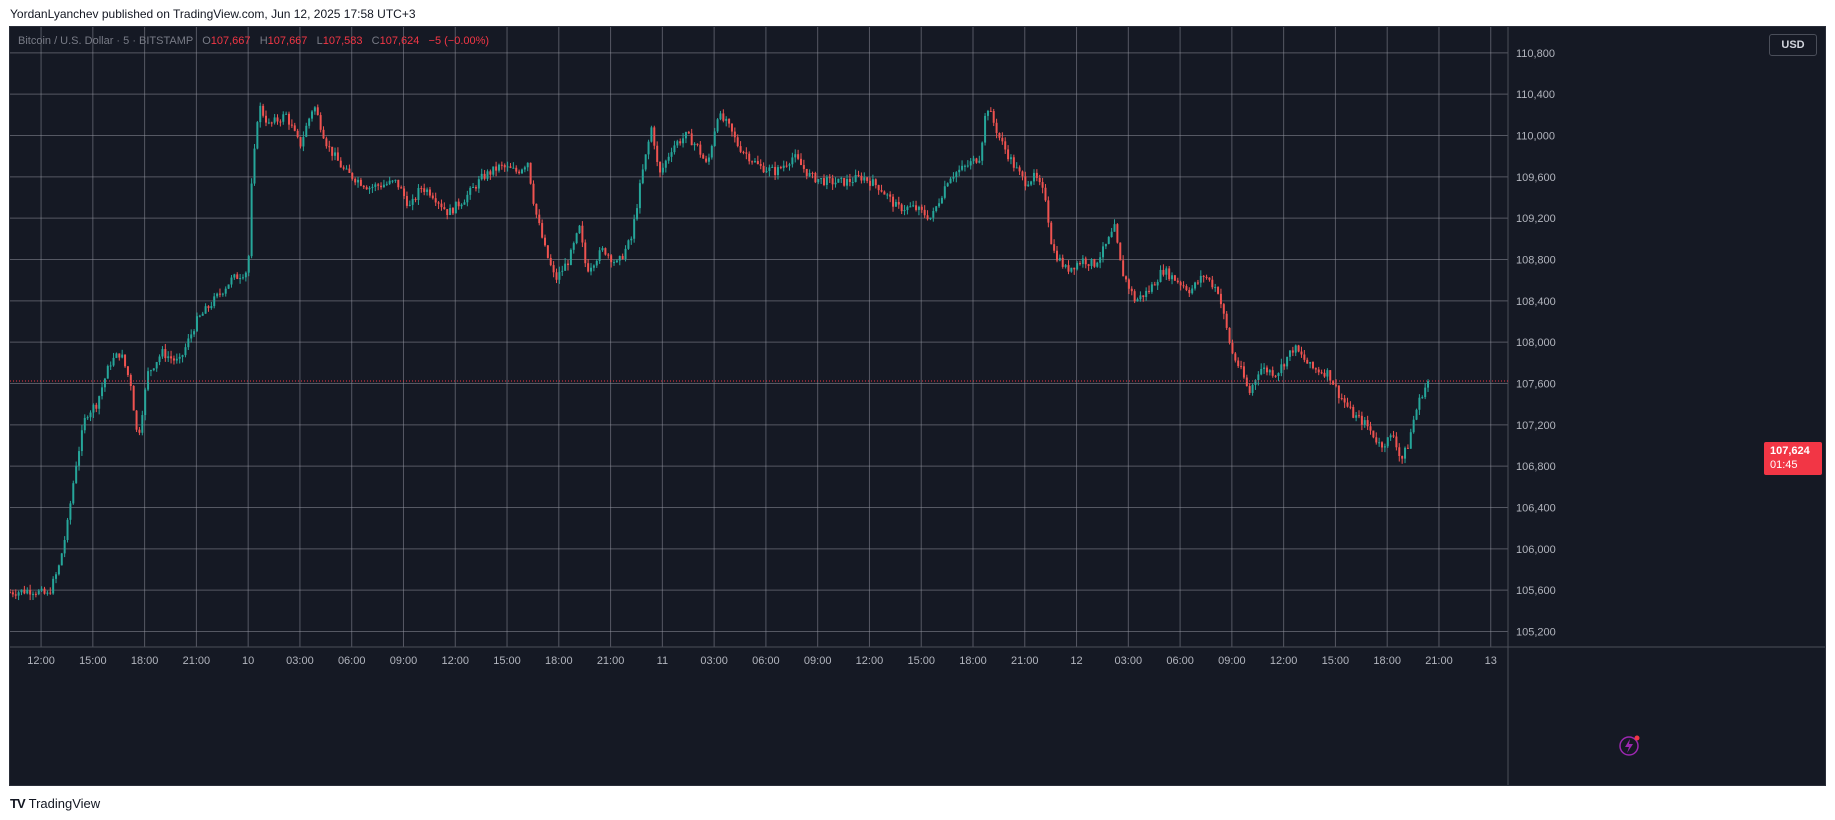 This screenshot has height=820, width=1835. What do you see at coordinates (1076, 661) in the screenshot?
I see `time-tick-label: 12` at bounding box center [1076, 661].